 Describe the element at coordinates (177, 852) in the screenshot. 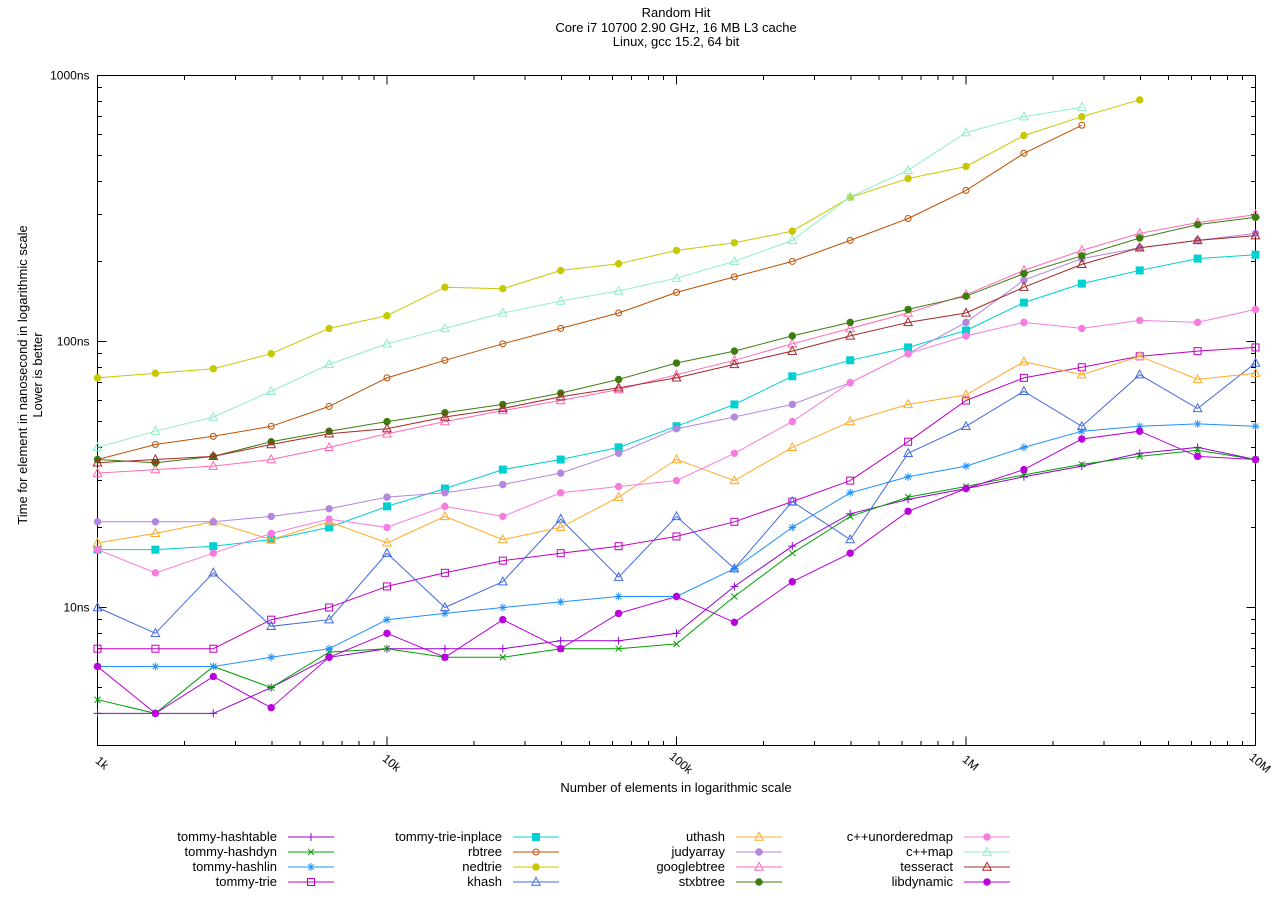

I see `legend-item-tommy-hashdyn: tommy-hashdyn` at that location.